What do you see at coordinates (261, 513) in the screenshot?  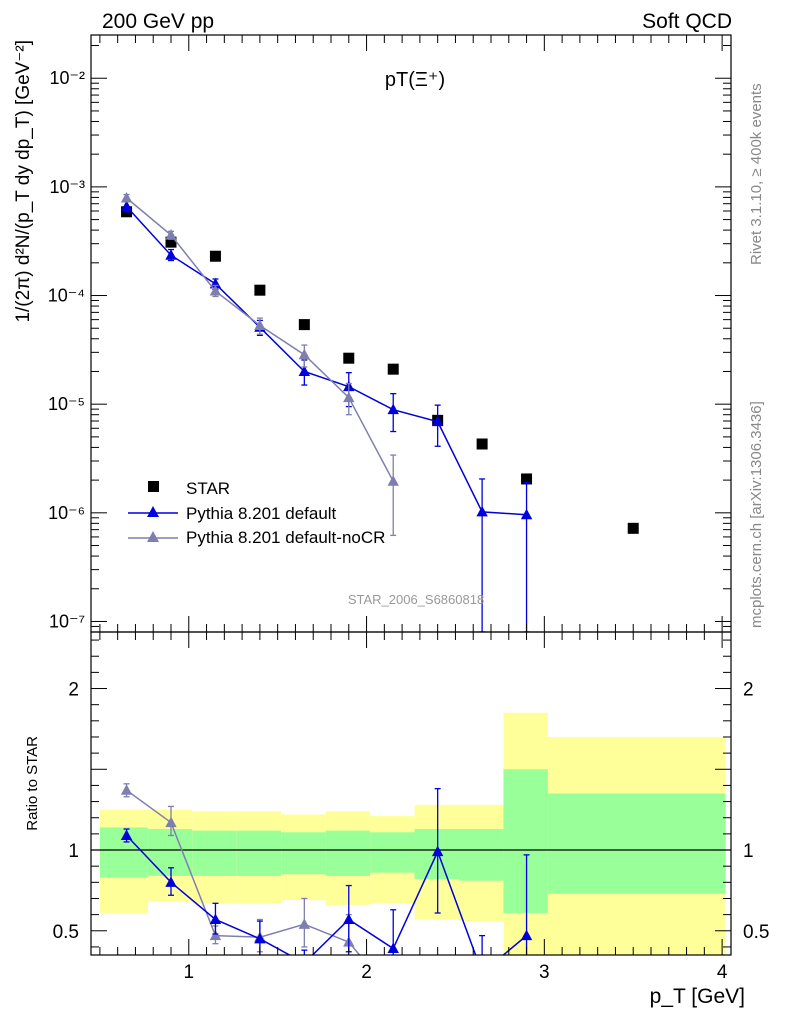 I see `legend-label-default: Pythia 8.201 default` at bounding box center [261, 513].